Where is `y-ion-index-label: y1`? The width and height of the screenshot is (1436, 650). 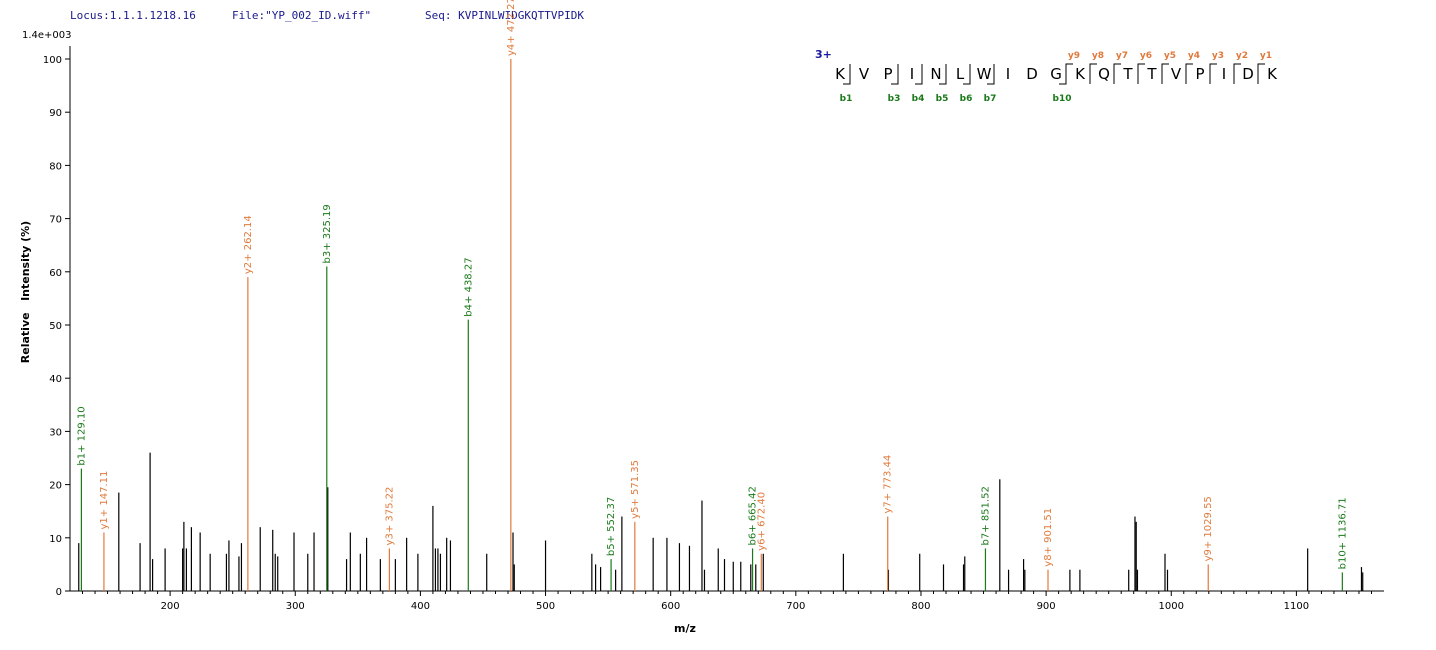 y-ion-index-label: y1 is located at coordinates (1266, 56).